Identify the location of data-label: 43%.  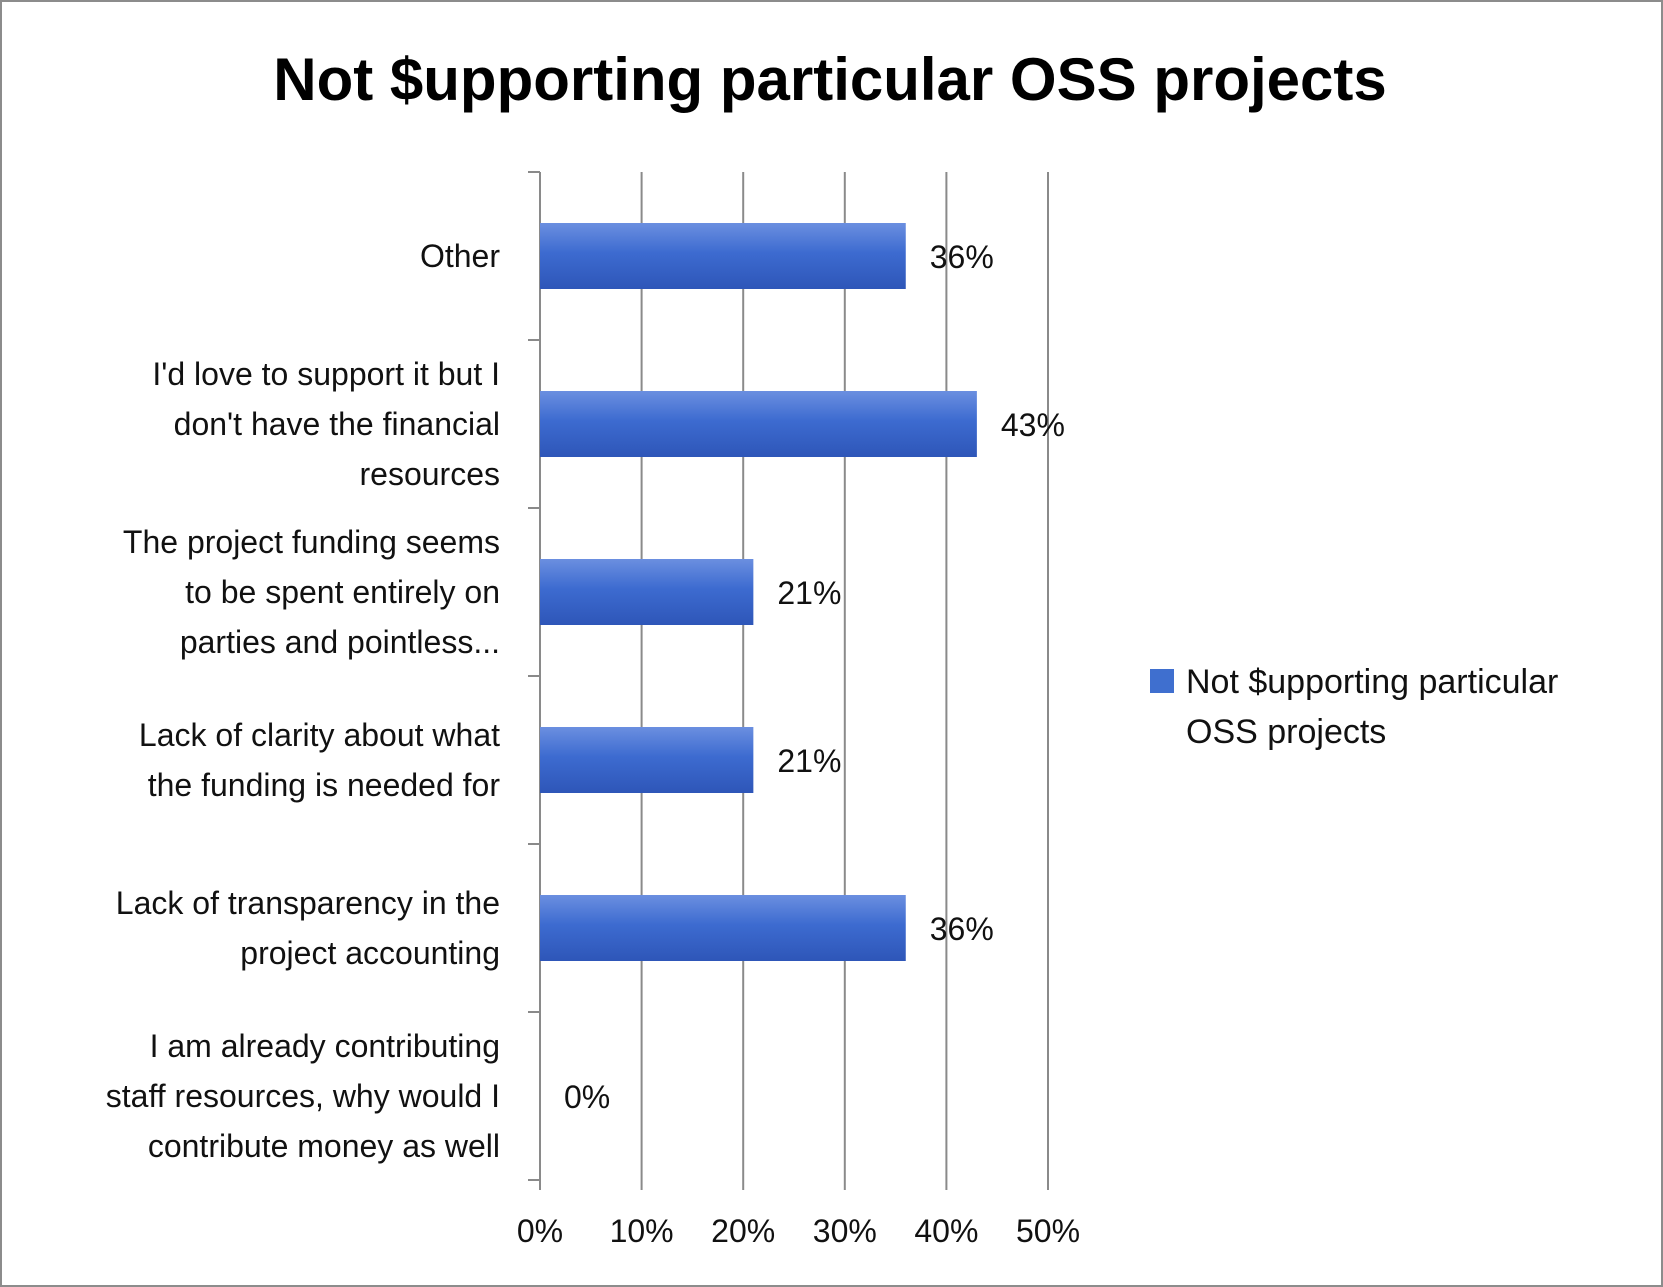
(1033, 425).